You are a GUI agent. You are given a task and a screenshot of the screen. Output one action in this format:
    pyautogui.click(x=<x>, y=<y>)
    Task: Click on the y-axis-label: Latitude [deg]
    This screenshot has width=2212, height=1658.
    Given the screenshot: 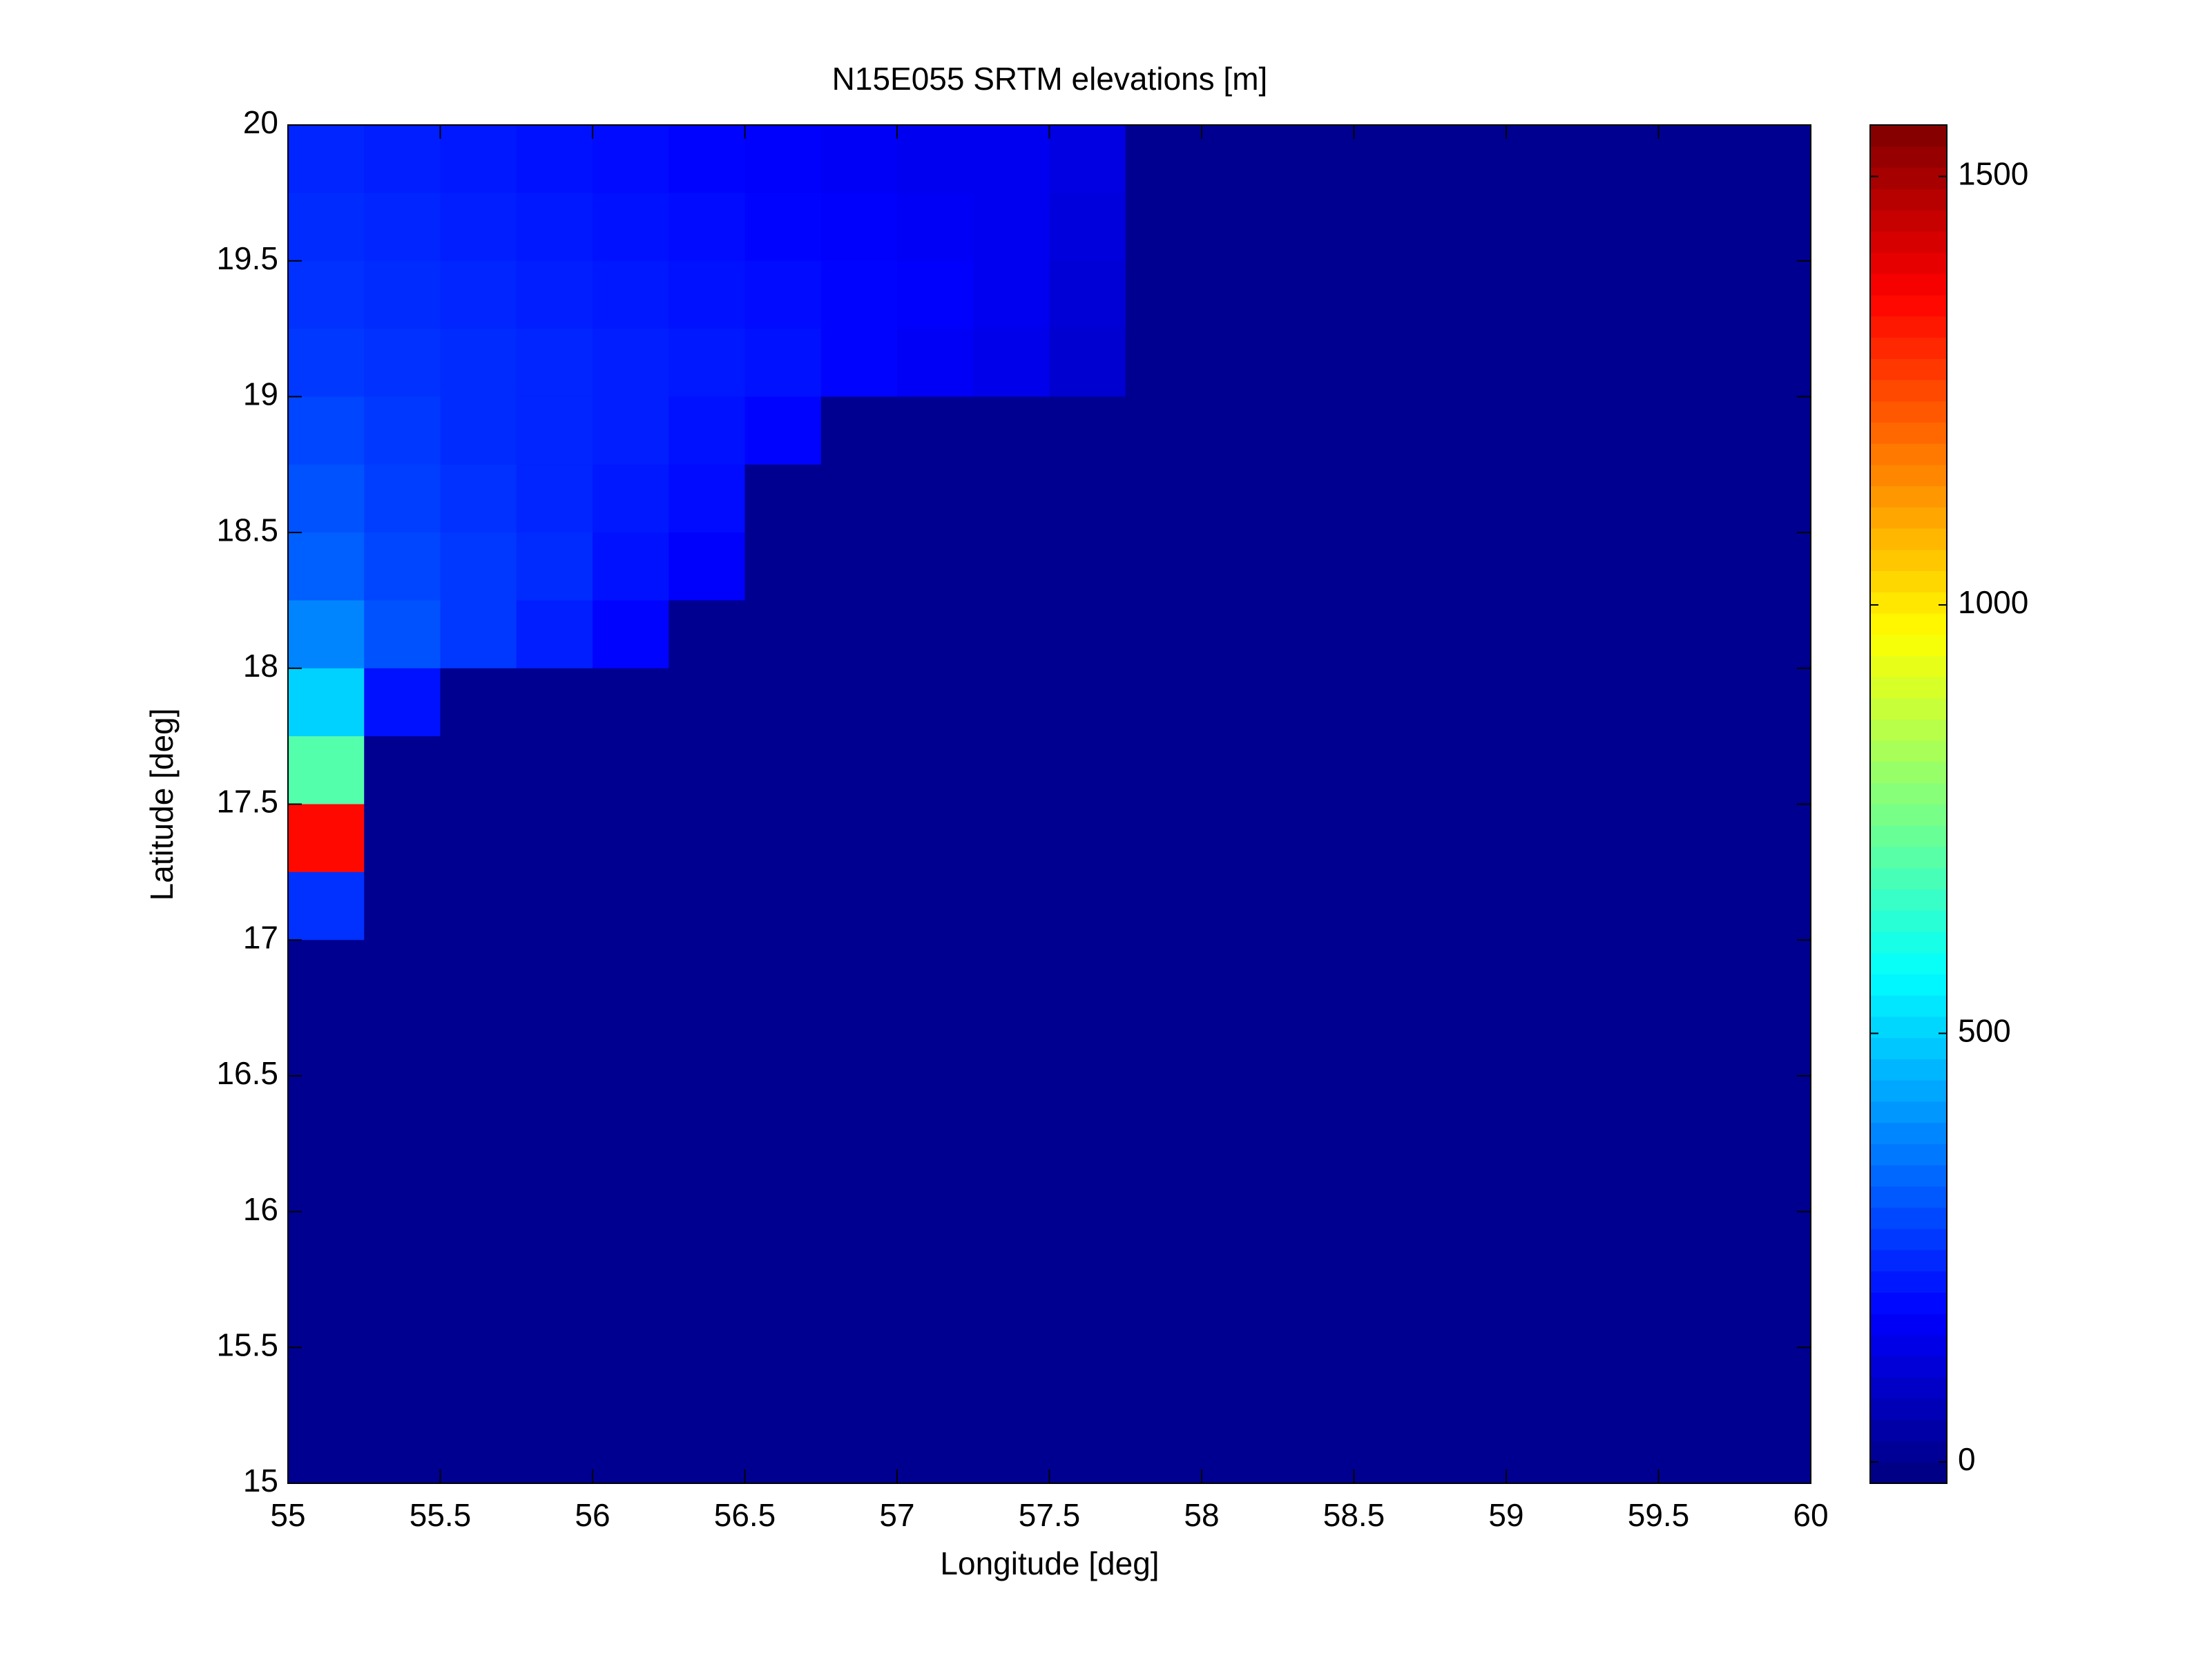 What is the action you would take?
    pyautogui.click(x=162, y=804)
    